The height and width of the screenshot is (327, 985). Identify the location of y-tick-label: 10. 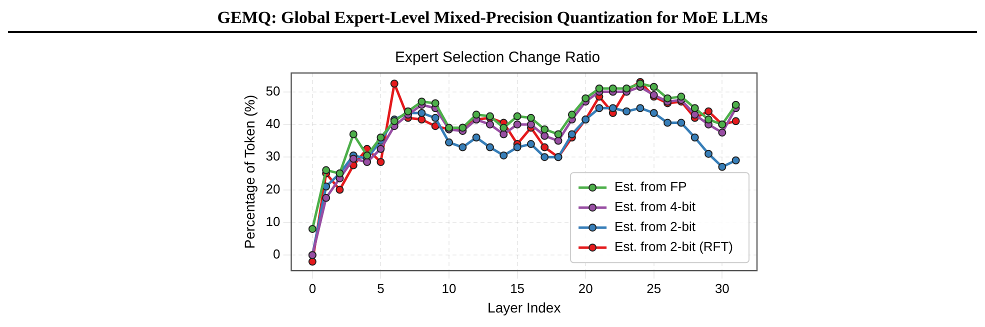
(273, 222).